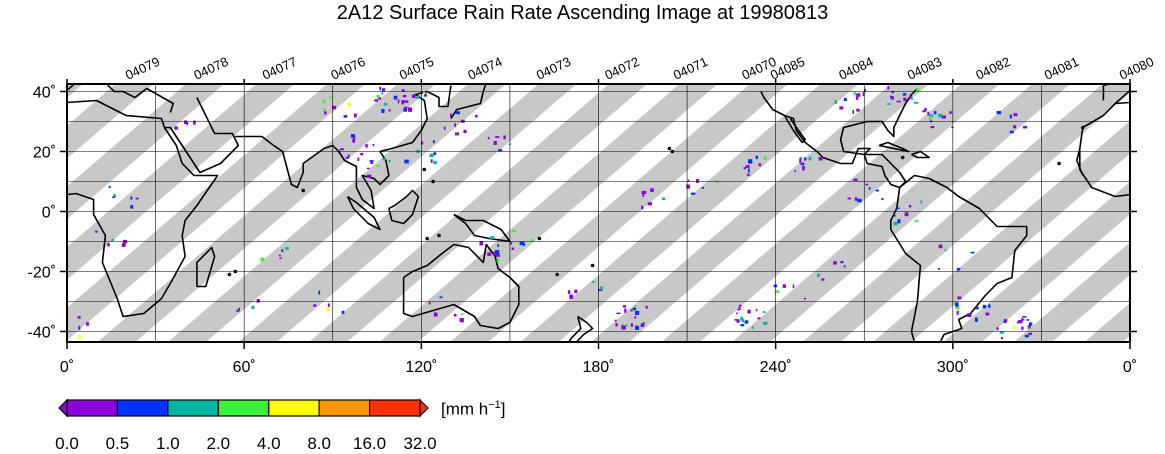  What do you see at coordinates (49, 213) in the screenshot?
I see `latitude-label: 0˚` at bounding box center [49, 213].